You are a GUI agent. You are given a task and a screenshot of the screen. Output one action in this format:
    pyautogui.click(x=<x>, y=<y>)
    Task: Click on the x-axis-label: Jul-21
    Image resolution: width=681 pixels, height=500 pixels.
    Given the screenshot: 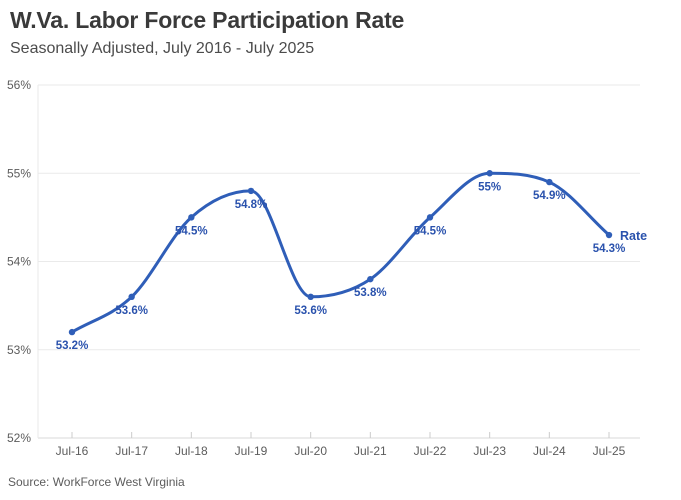 What is the action you would take?
    pyautogui.click(x=370, y=451)
    